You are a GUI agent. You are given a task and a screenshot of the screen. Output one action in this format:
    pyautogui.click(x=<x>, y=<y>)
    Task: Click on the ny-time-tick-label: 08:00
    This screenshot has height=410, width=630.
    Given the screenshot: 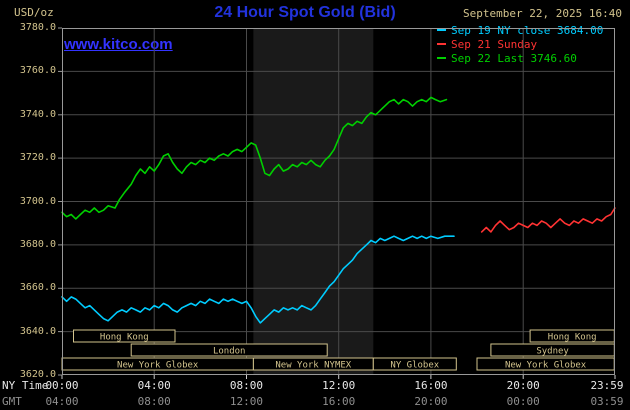 What is the action you would take?
    pyautogui.click(x=246, y=385)
    